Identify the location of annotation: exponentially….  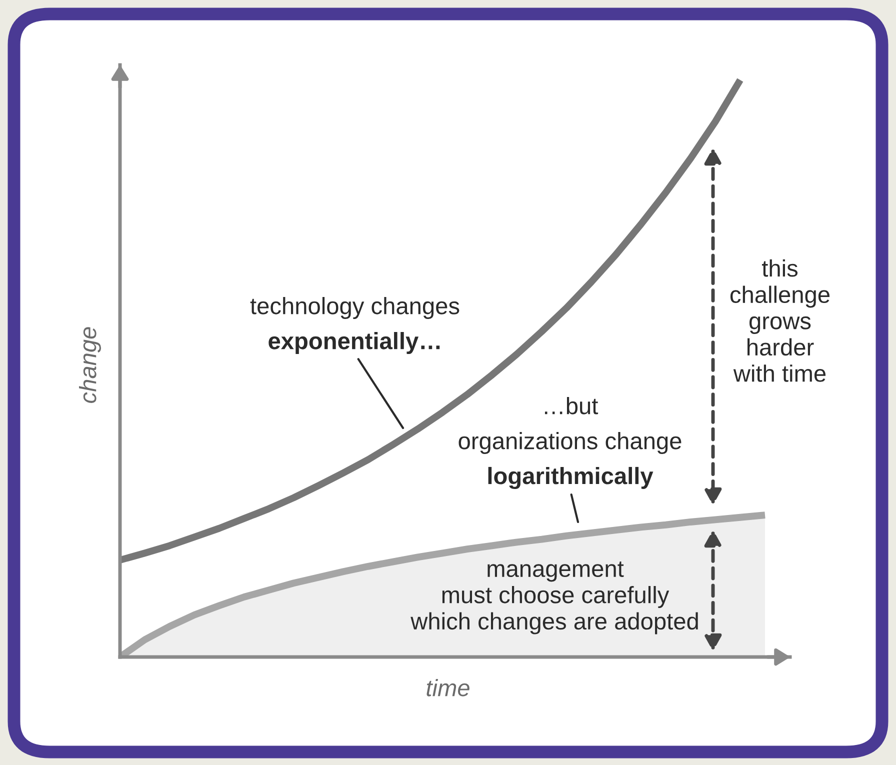
(354, 343).